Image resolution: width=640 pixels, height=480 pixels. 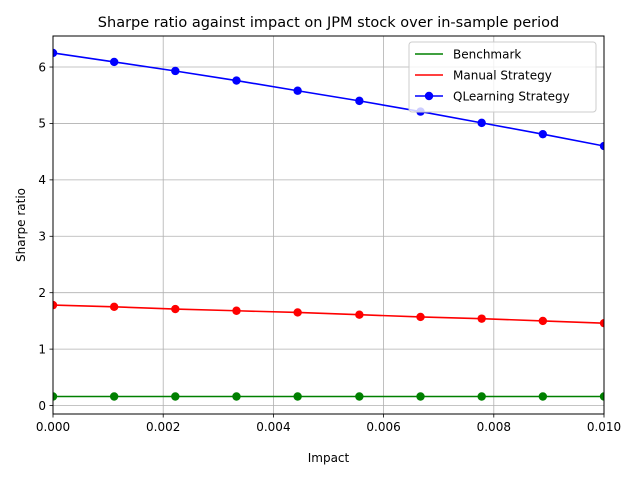 I want to click on x-tick-label: 0.008, so click(x=494, y=427).